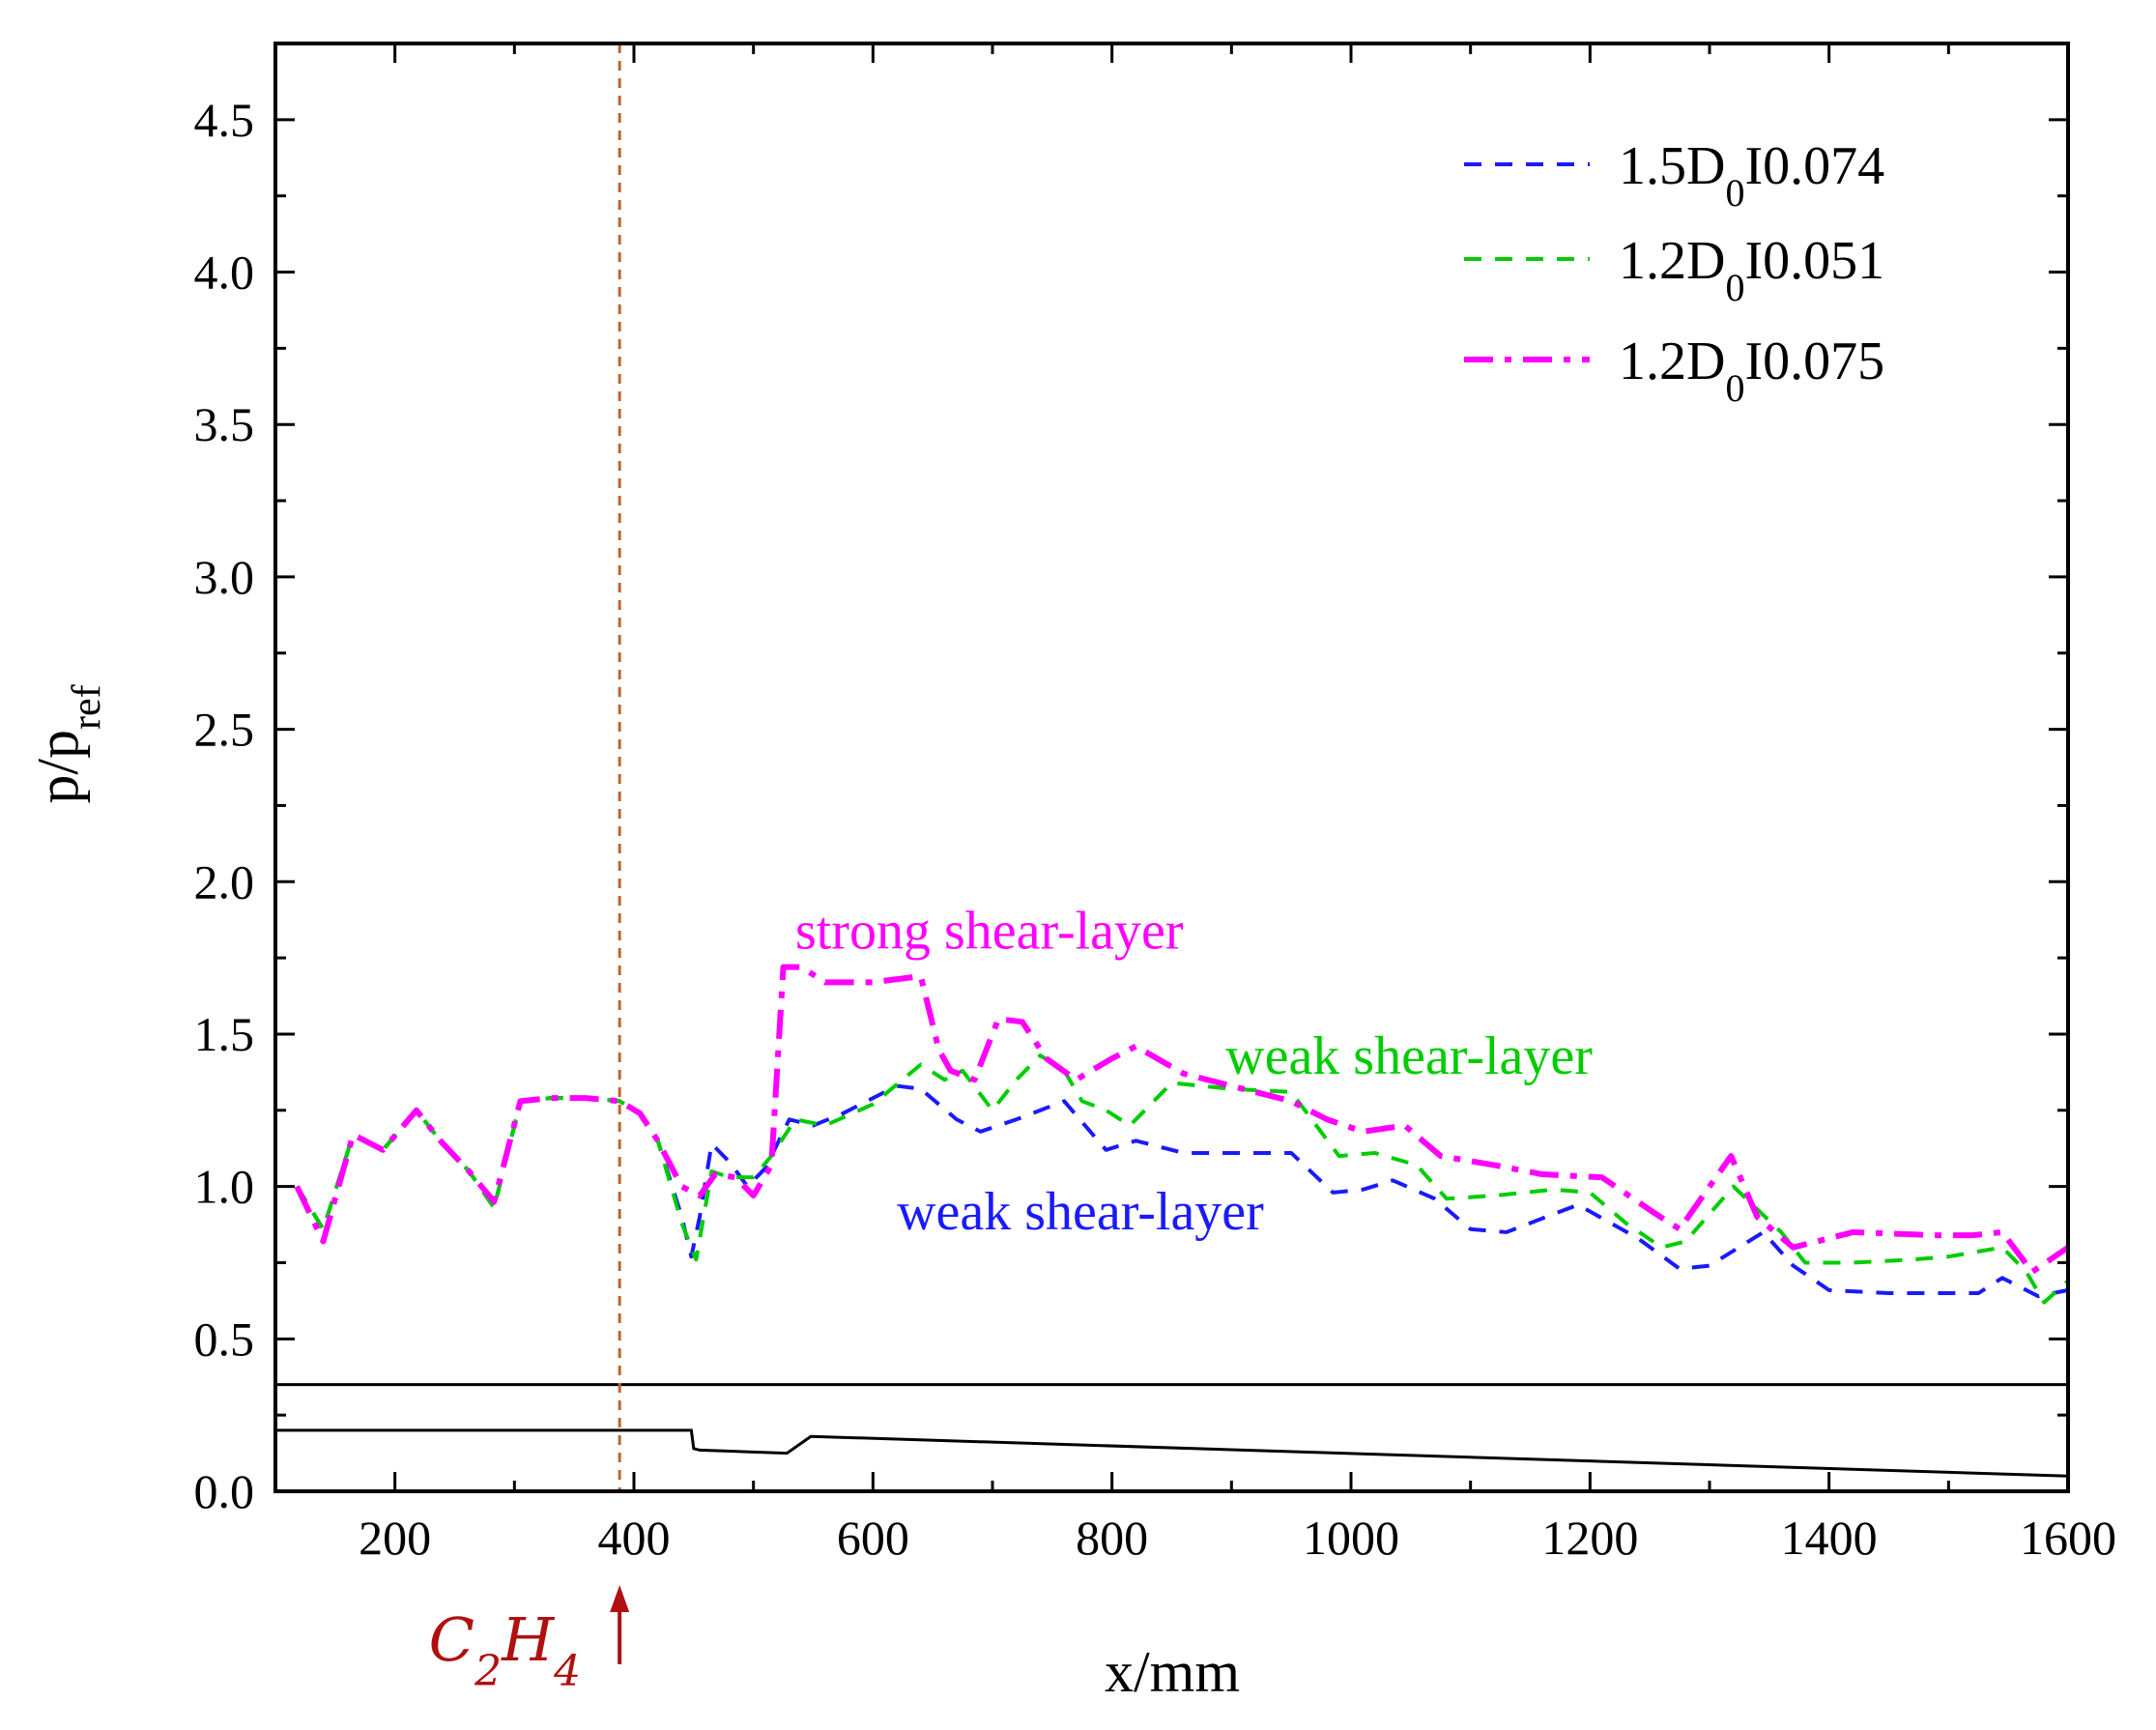 This screenshot has height=1730, width=2156. What do you see at coordinates (634, 1538) in the screenshot?
I see `x-tick-label: 400` at bounding box center [634, 1538].